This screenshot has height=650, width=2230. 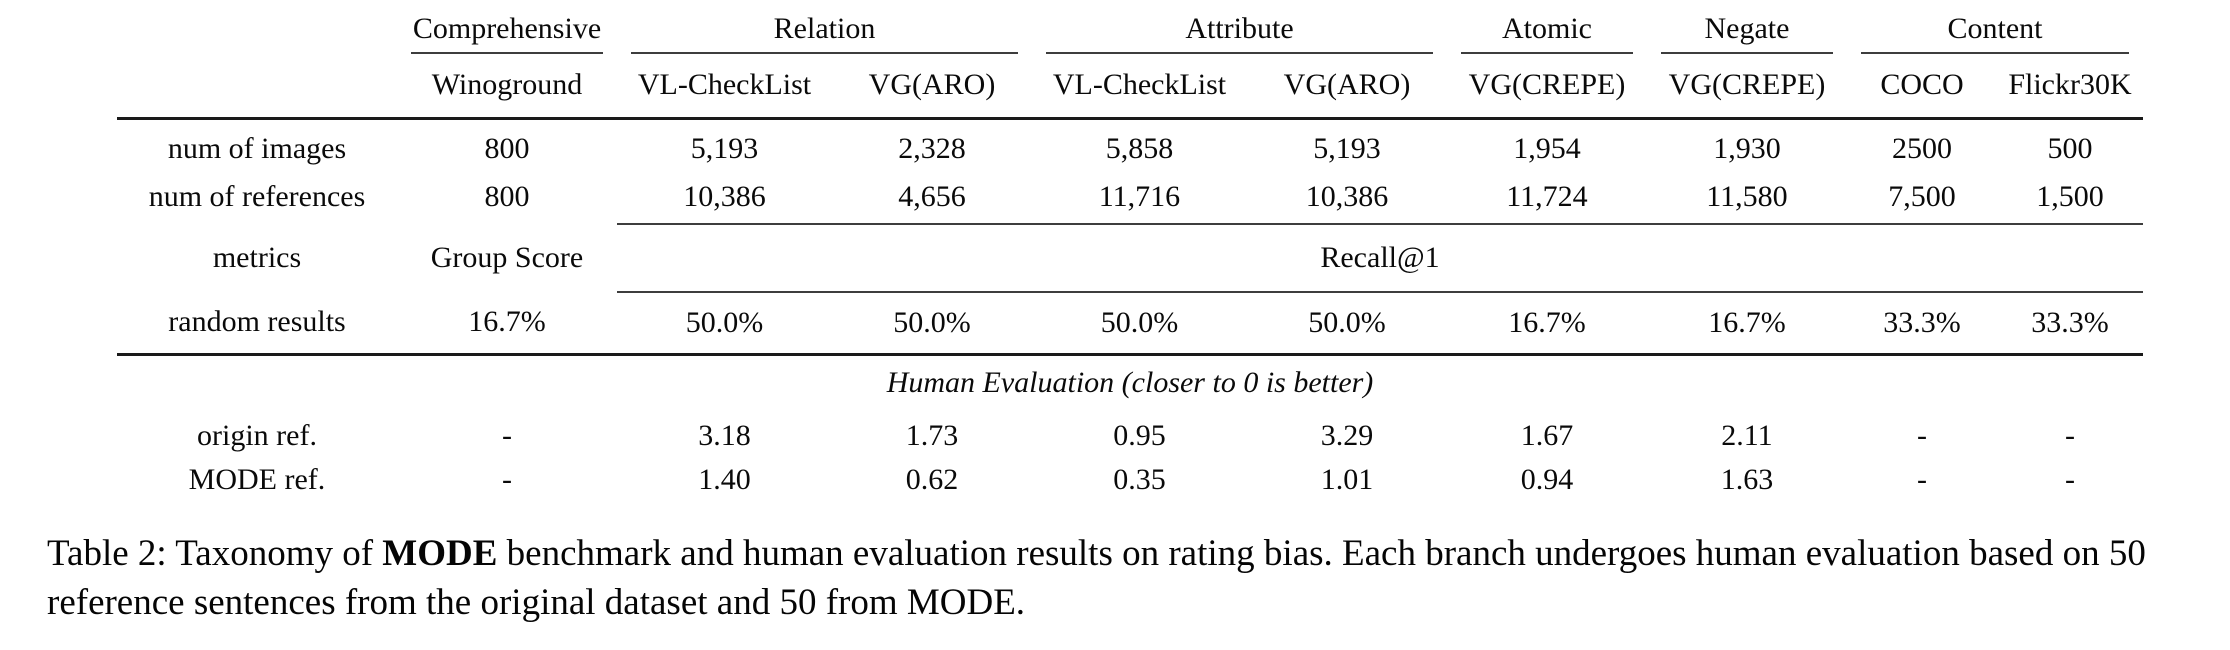 What do you see at coordinates (1747, 29) in the screenshot?
I see `group-header-negate: Negate` at bounding box center [1747, 29].